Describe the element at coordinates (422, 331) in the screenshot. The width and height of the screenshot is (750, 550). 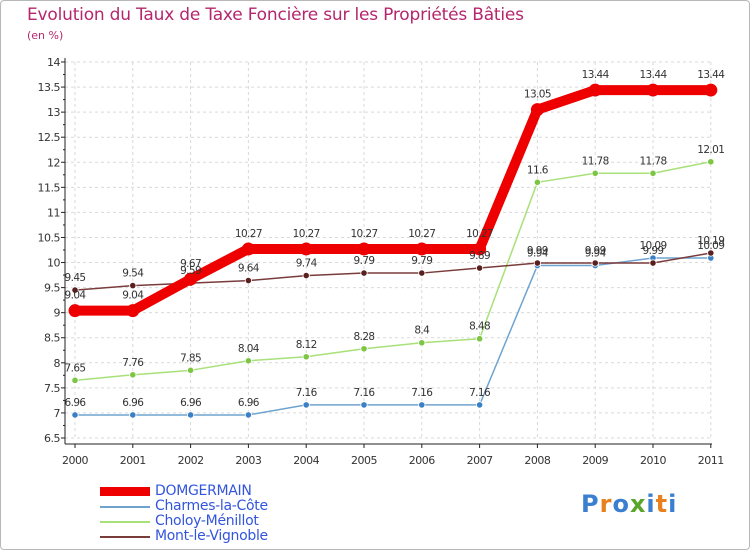
I see `data-label: 8.4` at that location.